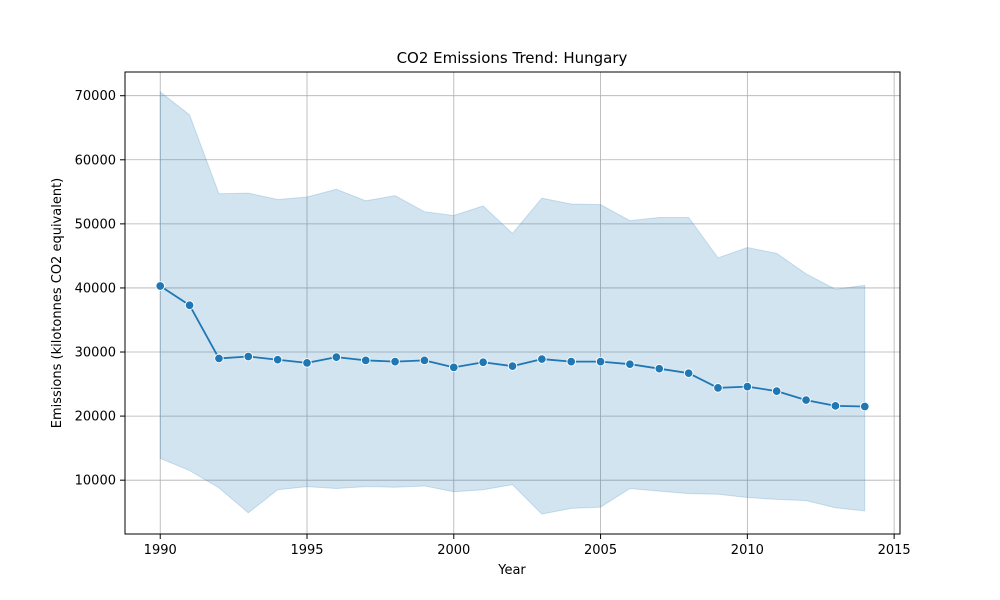 The height and width of the screenshot is (600, 1000). What do you see at coordinates (95, 224) in the screenshot?
I see `y-tick-label: 50000` at bounding box center [95, 224].